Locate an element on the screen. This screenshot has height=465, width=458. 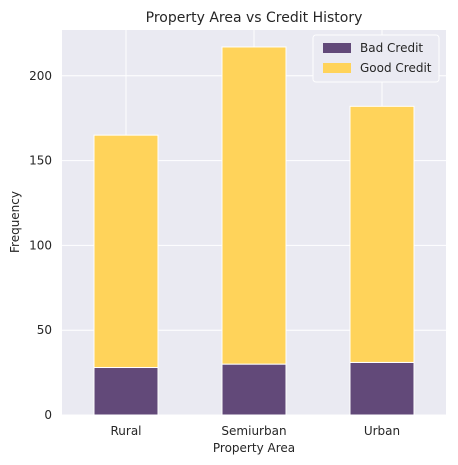
bar-good-credit-semiurban is located at coordinates (254, 205).